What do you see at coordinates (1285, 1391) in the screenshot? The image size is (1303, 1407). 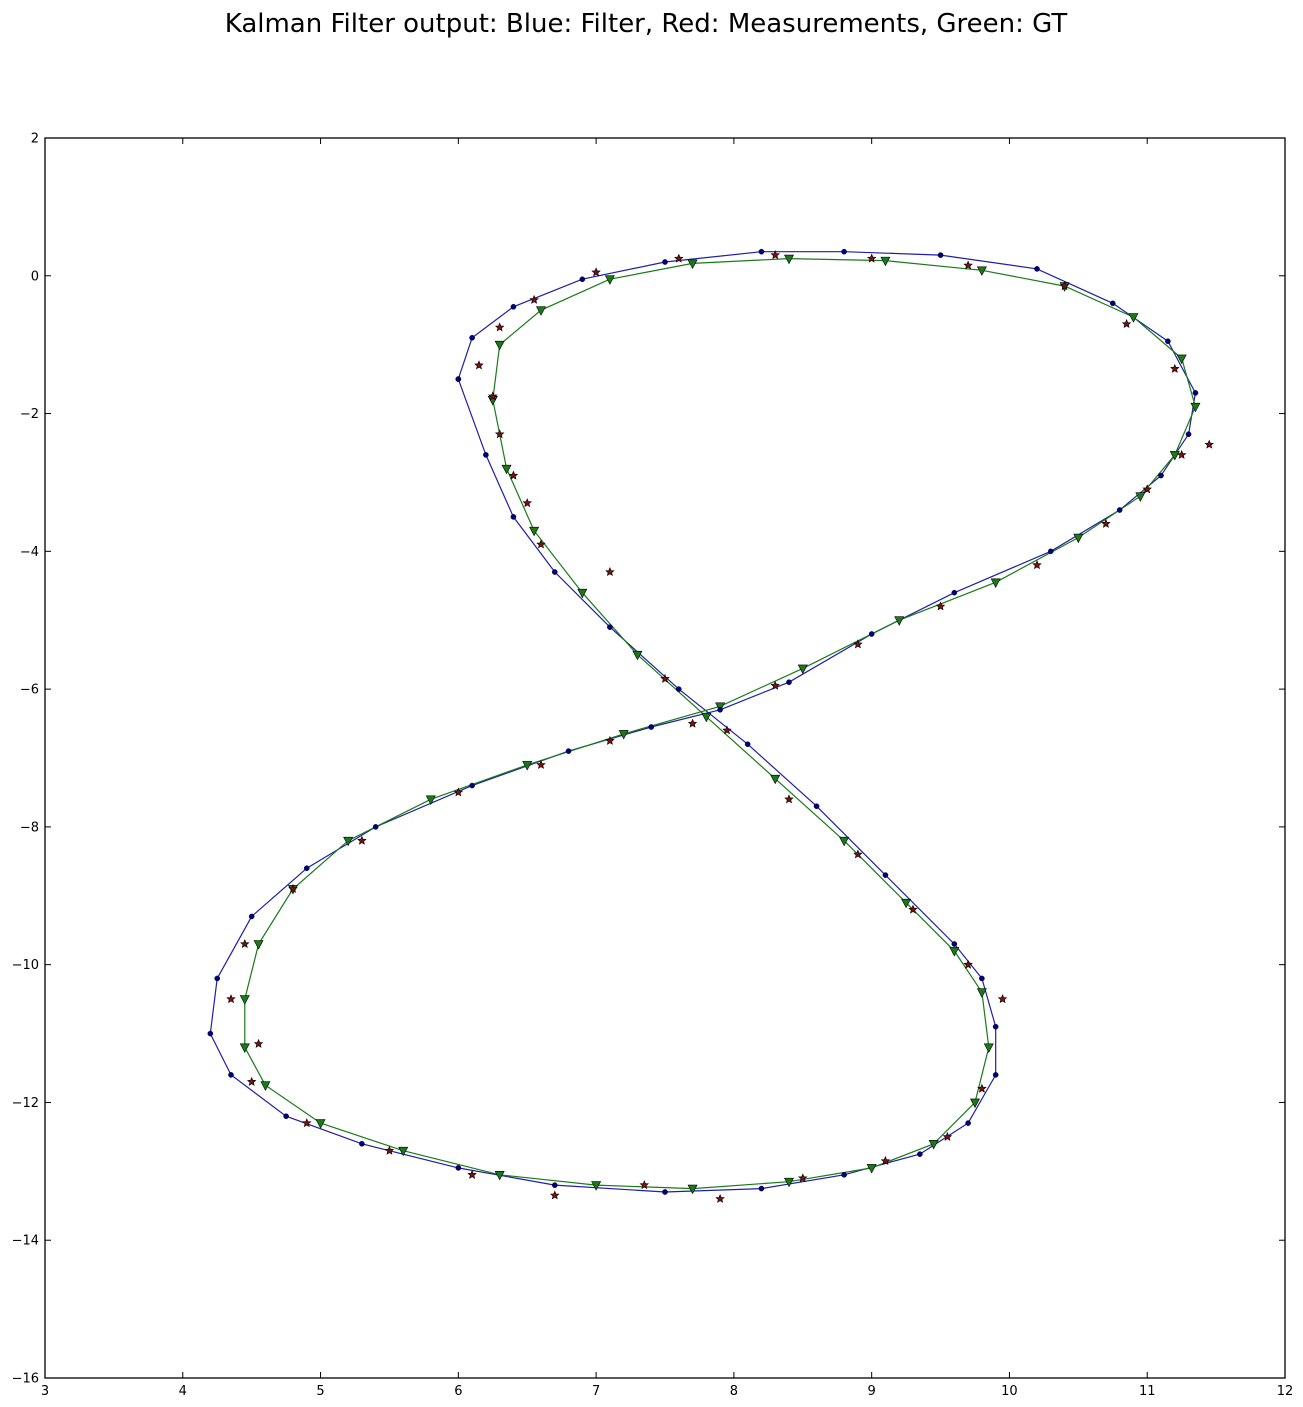 I see `x-tick-label: 12` at bounding box center [1285, 1391].